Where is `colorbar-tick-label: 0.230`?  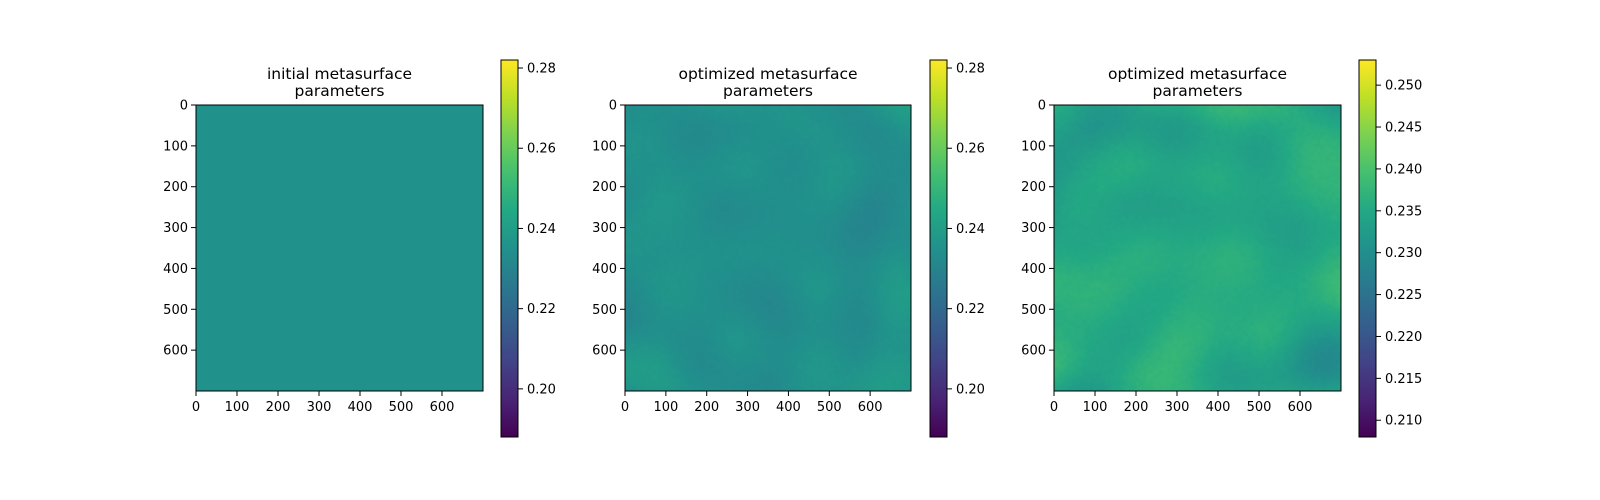
colorbar-tick-label: 0.230 is located at coordinates (1403, 253).